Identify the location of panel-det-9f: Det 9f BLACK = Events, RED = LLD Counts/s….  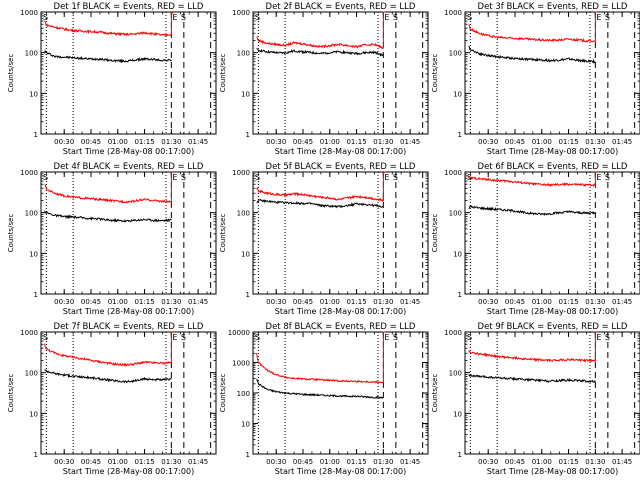
(535, 399).